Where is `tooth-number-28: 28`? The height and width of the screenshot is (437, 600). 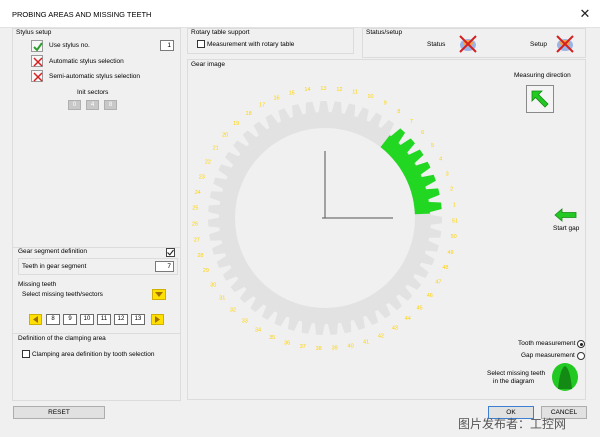 tooth-number-28: 28 is located at coordinates (200, 256).